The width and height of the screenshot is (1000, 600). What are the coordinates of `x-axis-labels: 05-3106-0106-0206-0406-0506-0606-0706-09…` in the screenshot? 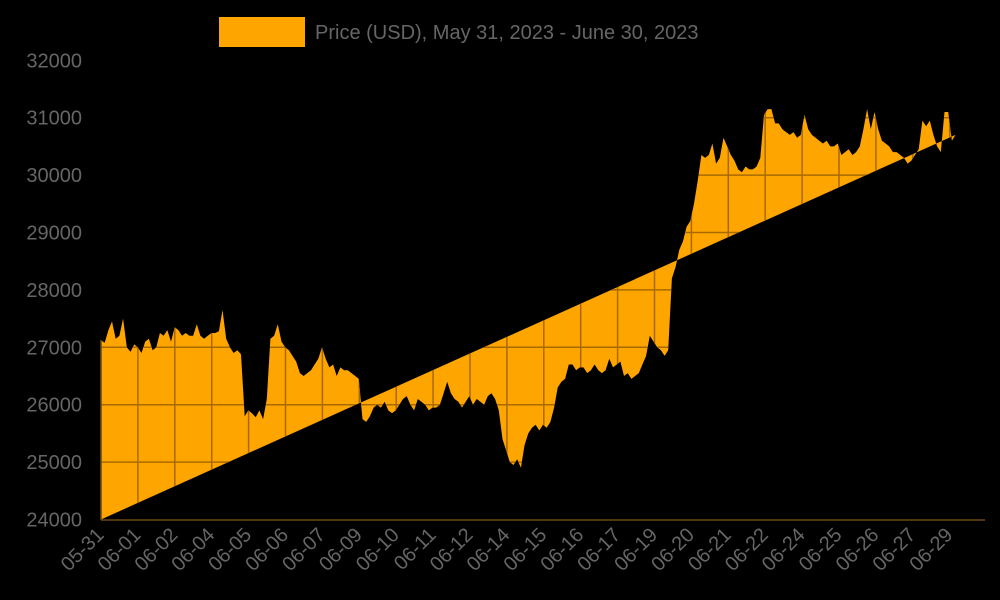 It's located at (507, 550).